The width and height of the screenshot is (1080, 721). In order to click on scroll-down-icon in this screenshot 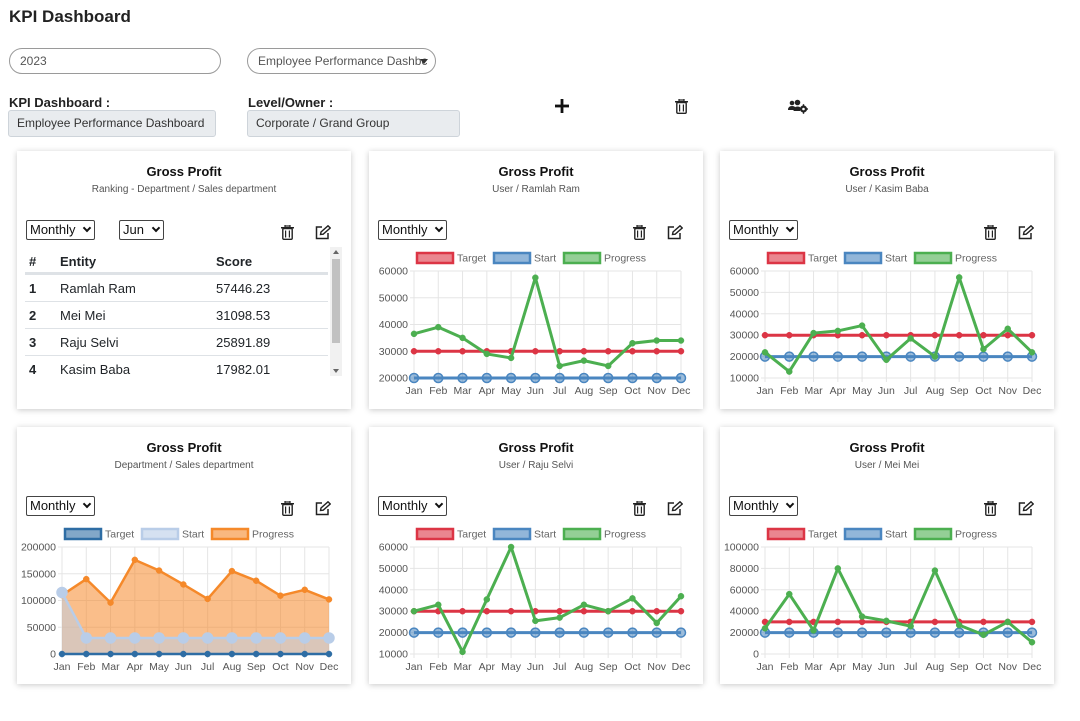, I will do `click(336, 371)`.